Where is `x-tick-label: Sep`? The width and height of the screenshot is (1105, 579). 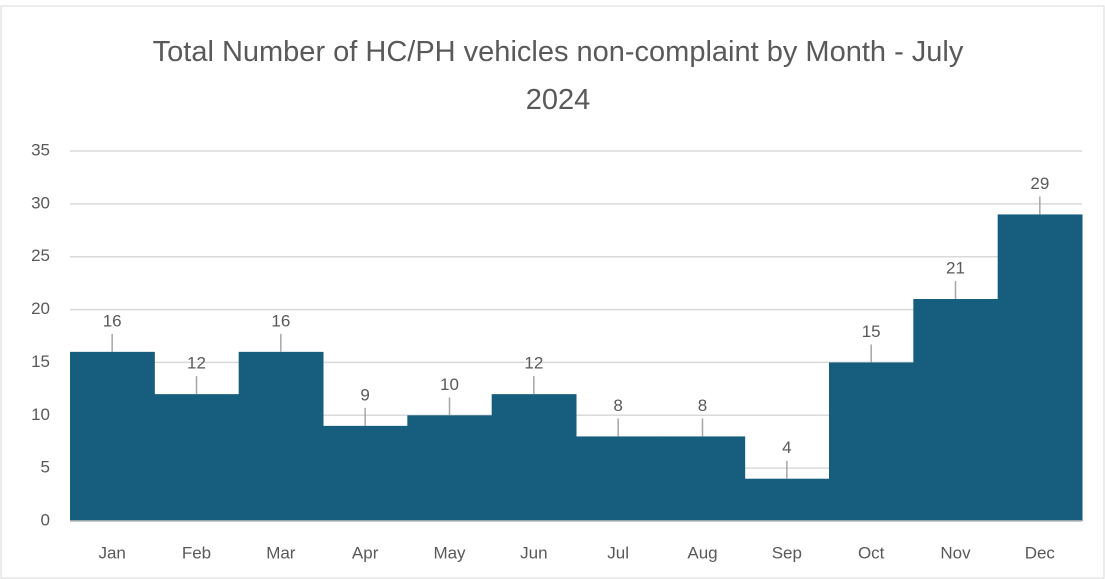
x-tick-label: Sep is located at coordinates (787, 552).